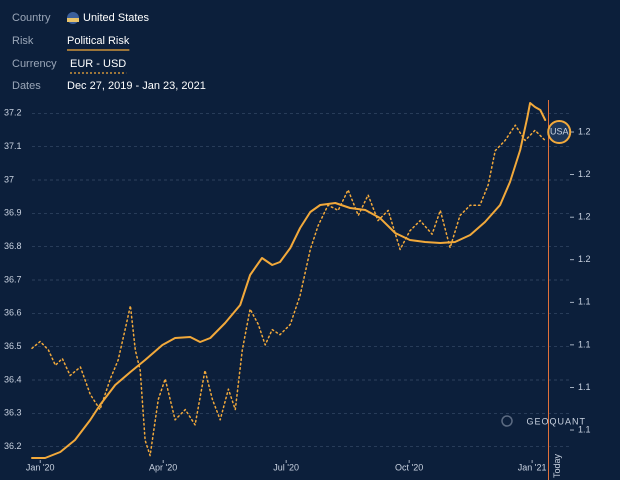  What do you see at coordinates (73, 20) in the screenshot?
I see `flag-stripe` at bounding box center [73, 20].